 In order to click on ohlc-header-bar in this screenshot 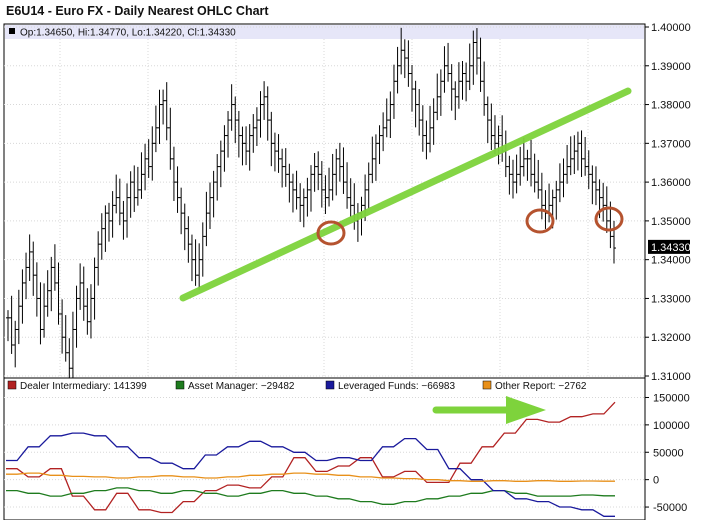, I will do `click(324, 32)`.